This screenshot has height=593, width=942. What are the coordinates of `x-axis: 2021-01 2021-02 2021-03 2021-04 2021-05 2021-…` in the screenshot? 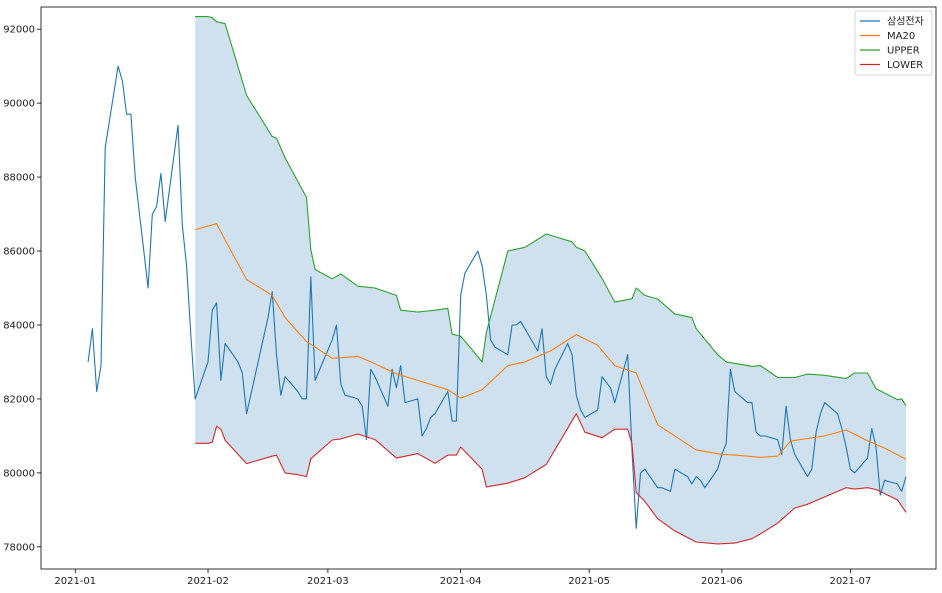 It's located at (462, 578).